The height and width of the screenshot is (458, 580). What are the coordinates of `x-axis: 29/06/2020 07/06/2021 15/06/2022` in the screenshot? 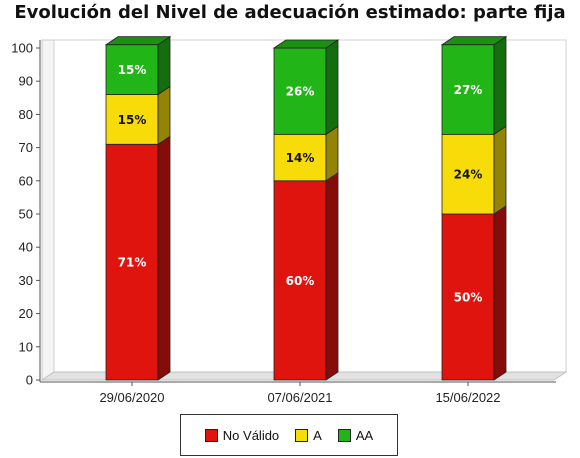 It's located at (298, 393).